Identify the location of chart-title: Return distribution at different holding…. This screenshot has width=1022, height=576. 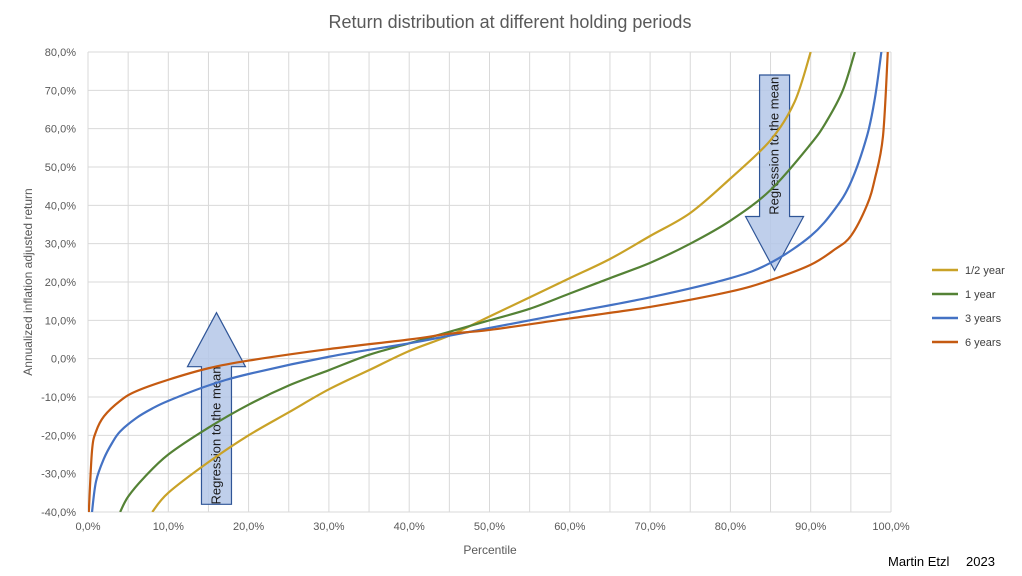
(510, 22).